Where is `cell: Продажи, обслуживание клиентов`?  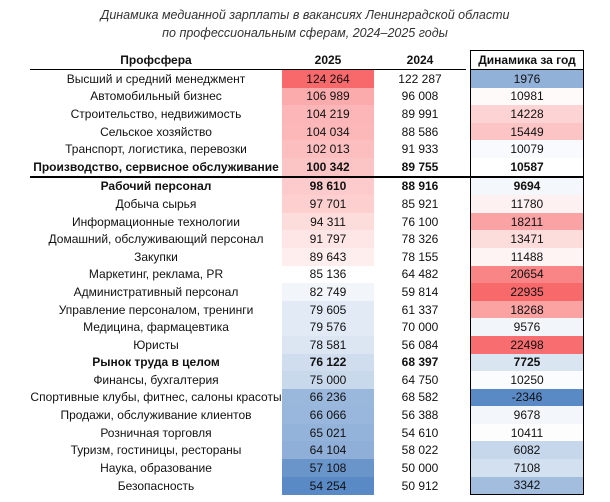
cell: Продажи, обслуживание клиентов is located at coordinates (156, 415).